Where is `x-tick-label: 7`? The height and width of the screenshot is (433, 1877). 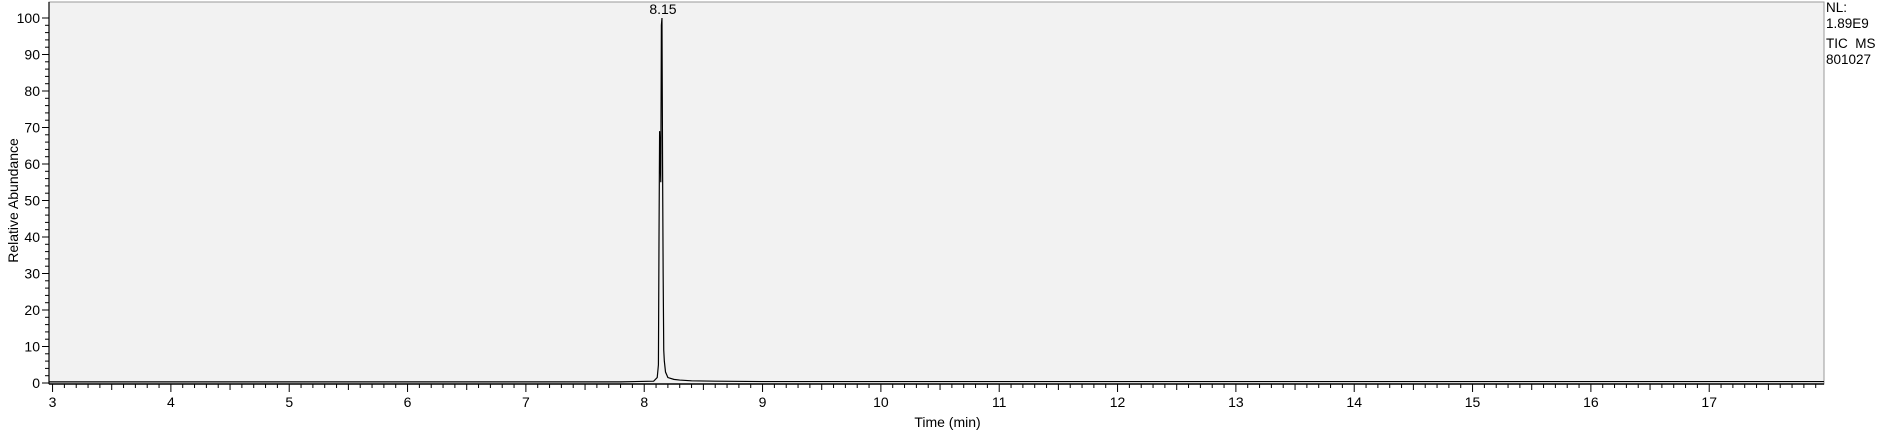
x-tick-label: 7 is located at coordinates (526, 402).